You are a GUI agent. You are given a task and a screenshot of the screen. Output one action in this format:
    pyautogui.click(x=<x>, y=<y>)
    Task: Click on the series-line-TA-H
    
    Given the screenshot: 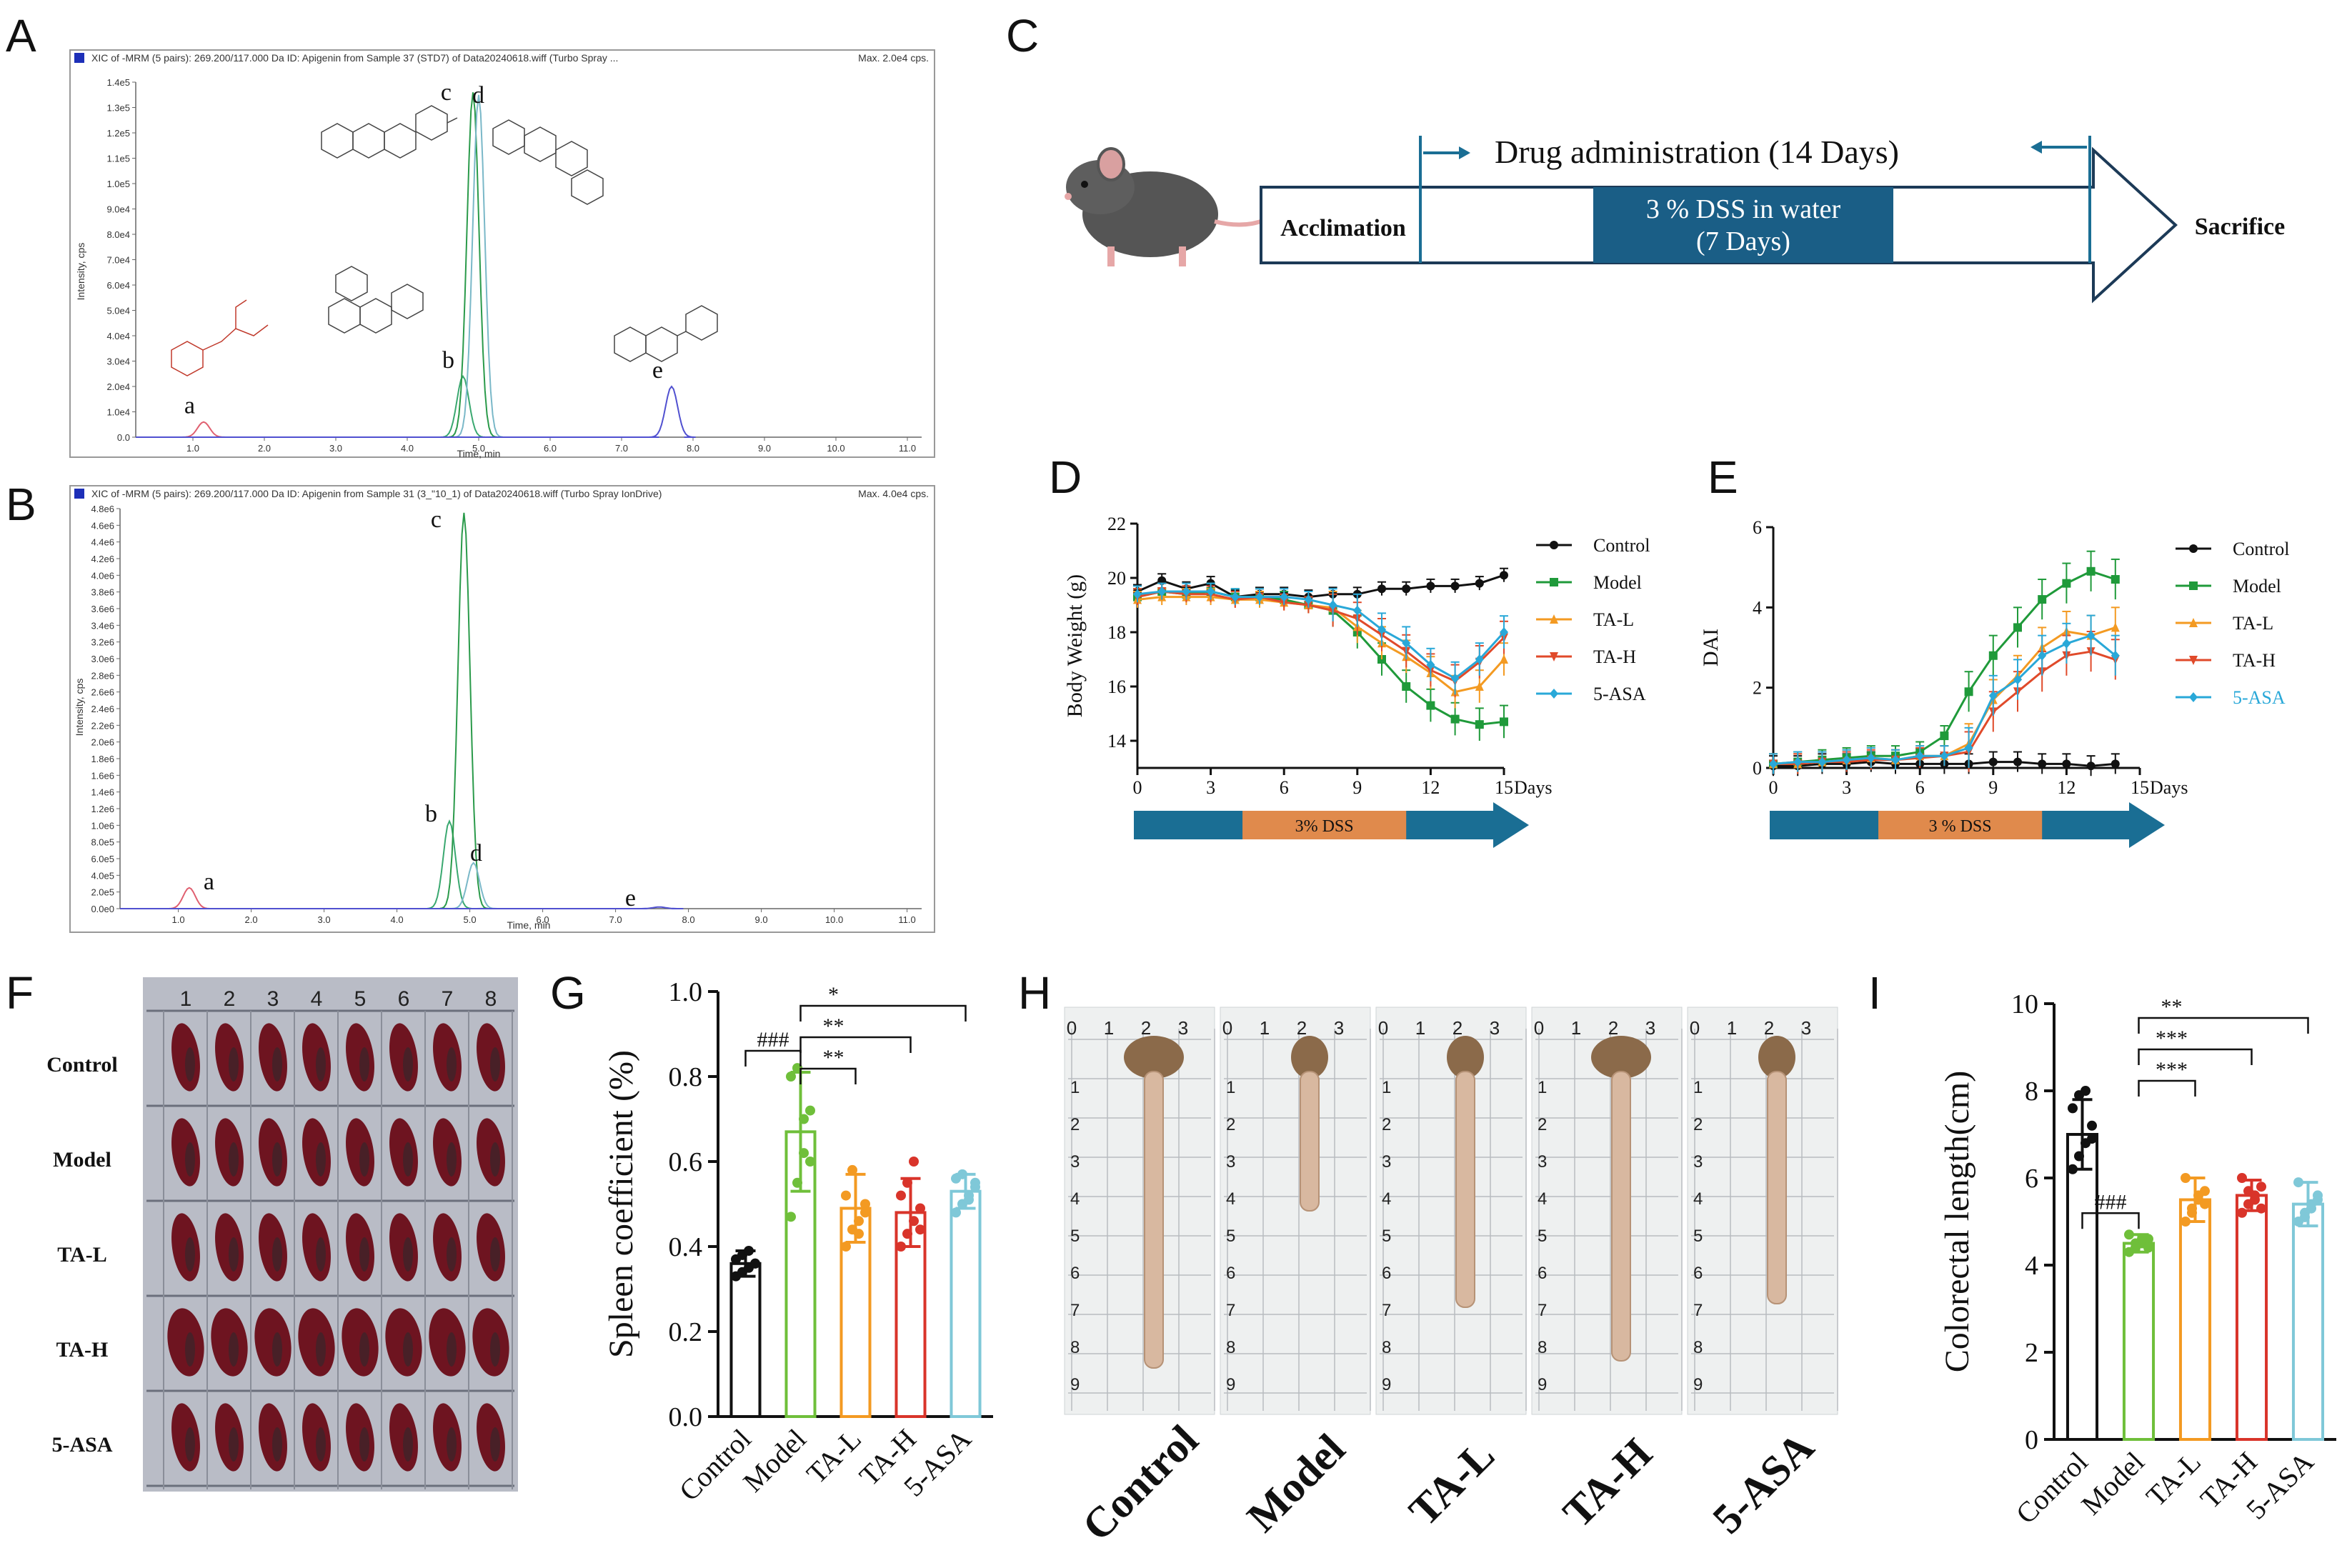 What is the action you would take?
    pyautogui.click(x=1321, y=636)
    